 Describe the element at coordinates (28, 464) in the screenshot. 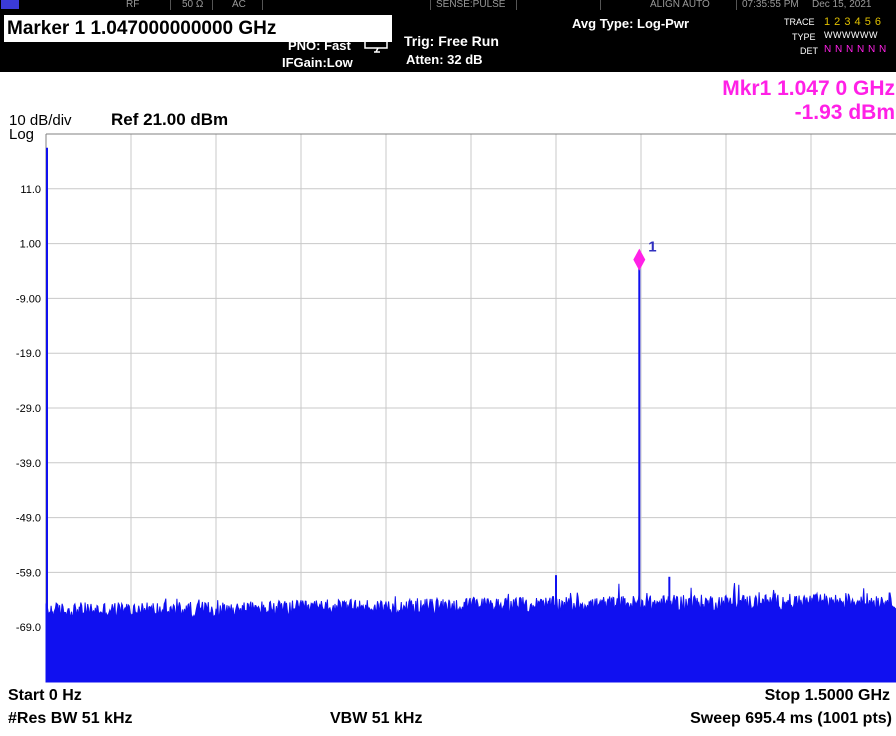

I see `y-tick-label: -39.0` at that location.